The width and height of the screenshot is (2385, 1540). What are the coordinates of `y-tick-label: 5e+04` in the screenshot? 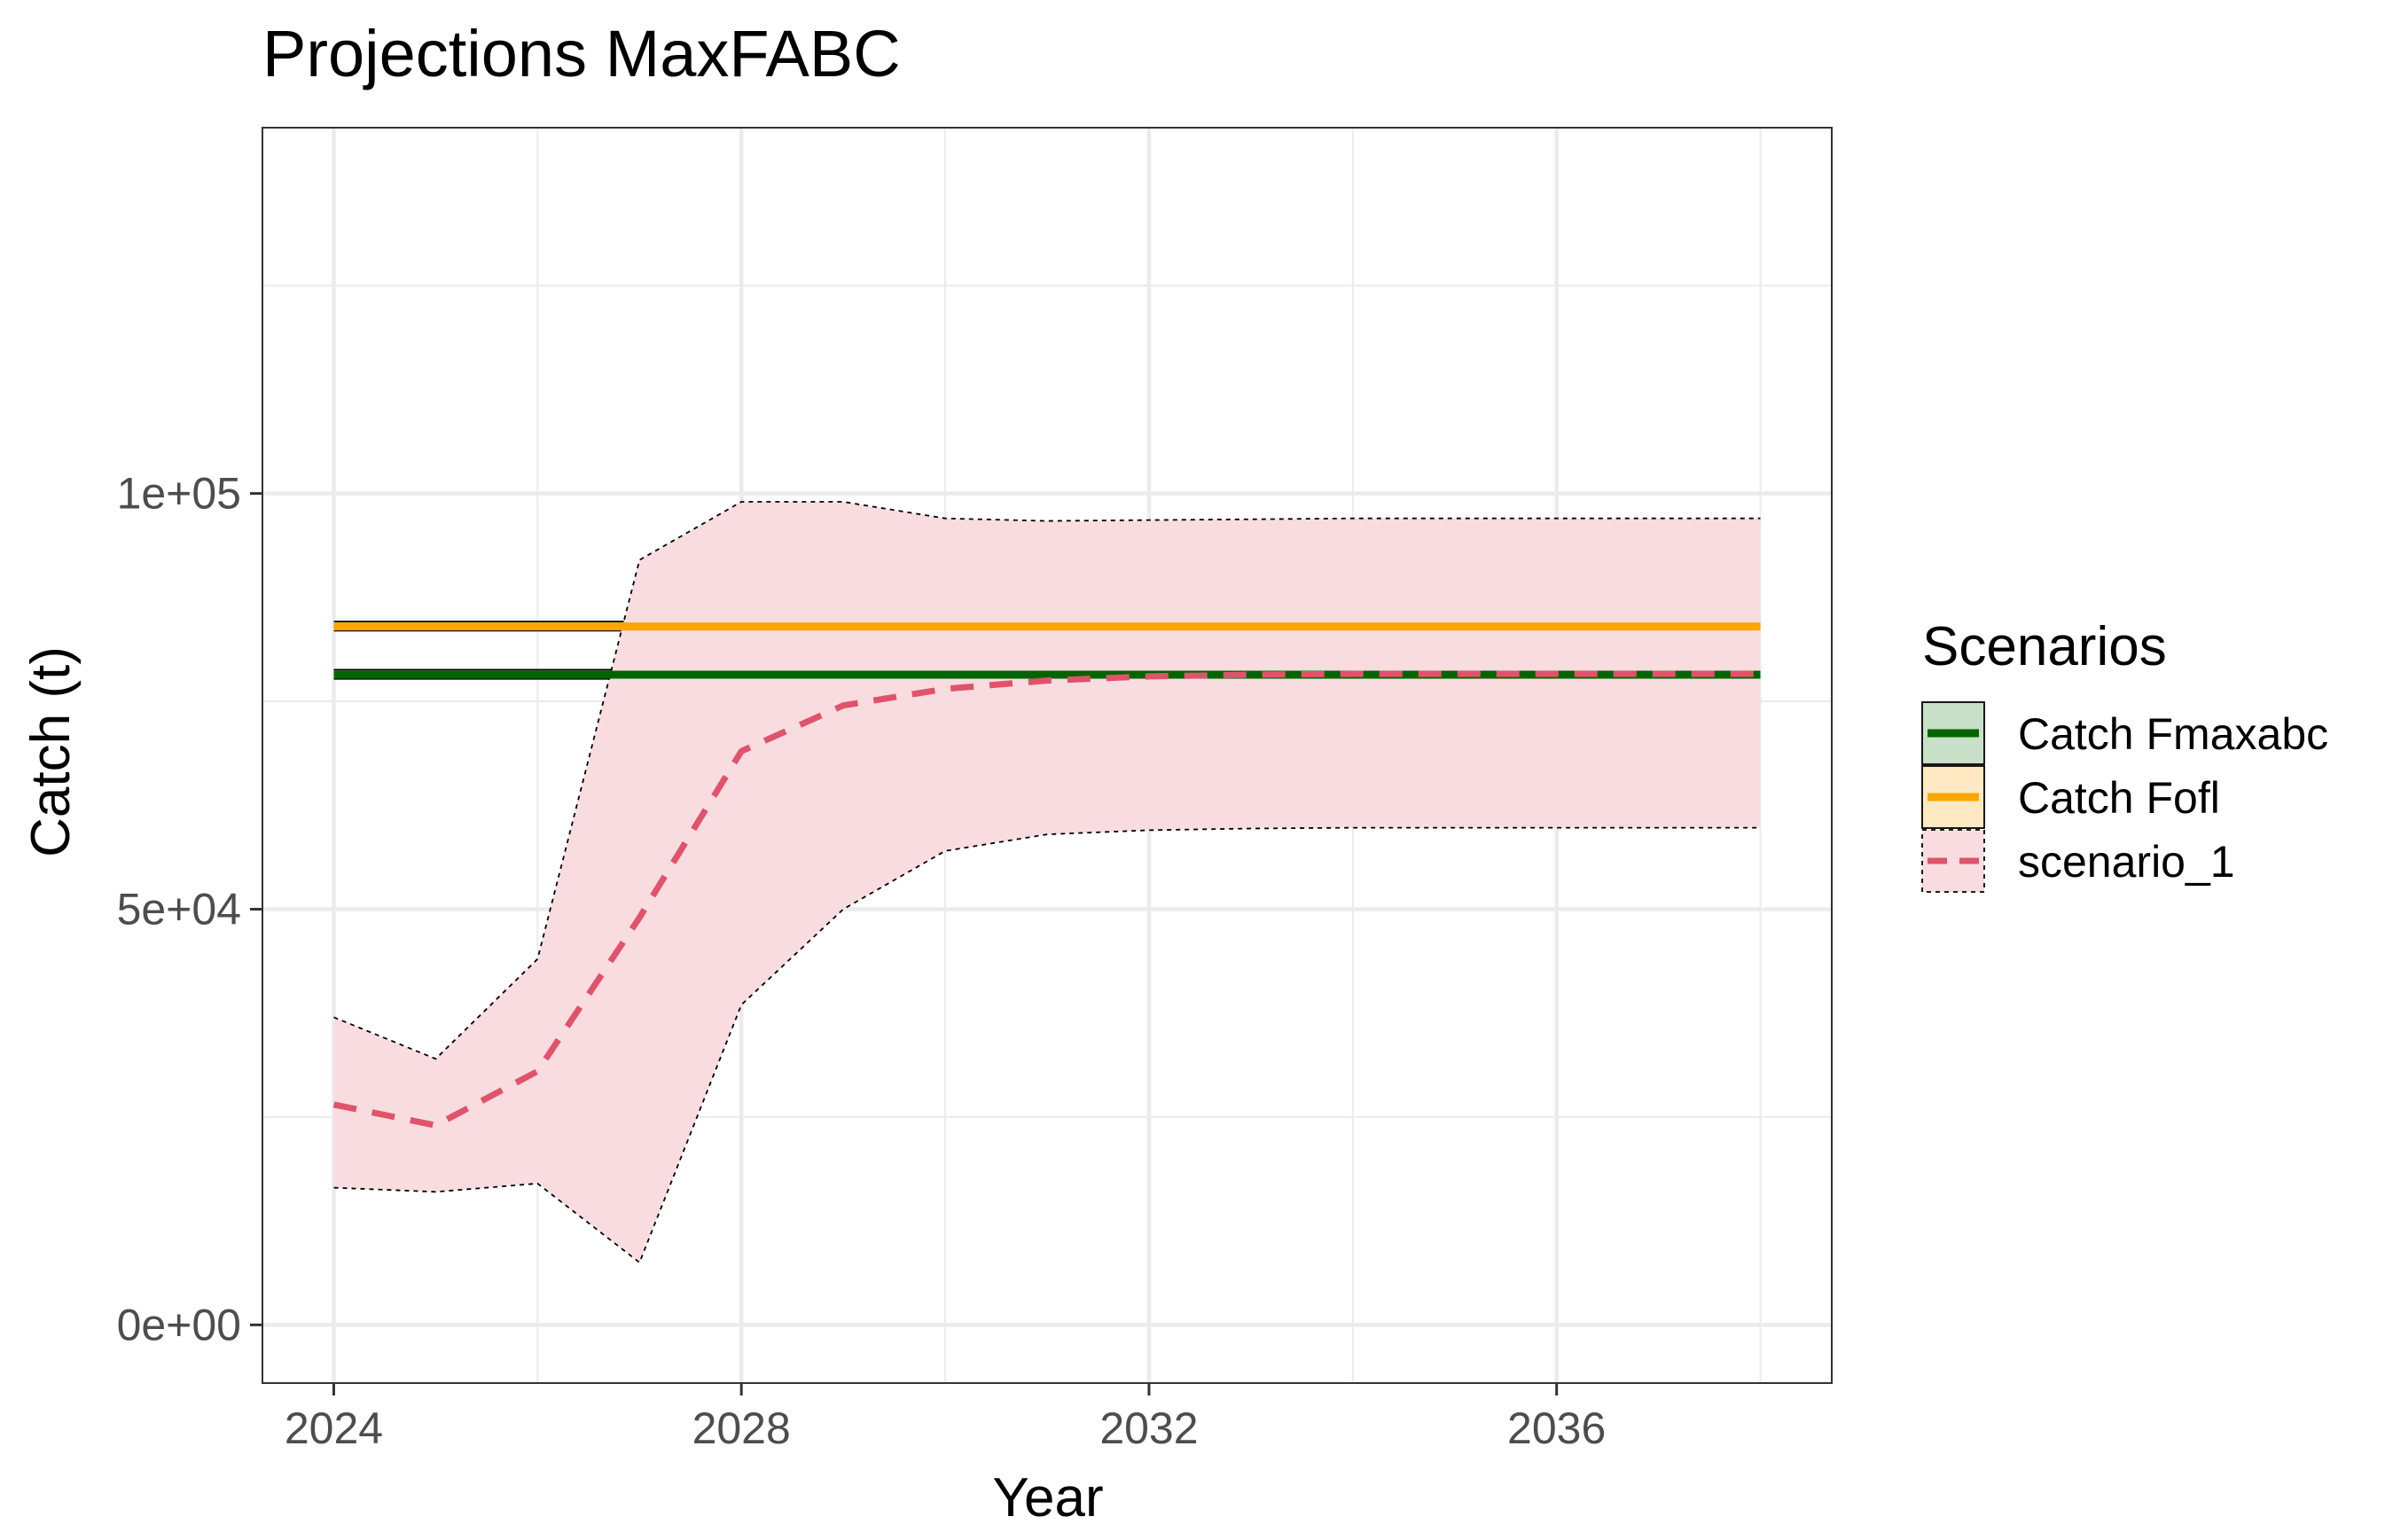 It's located at (179, 909).